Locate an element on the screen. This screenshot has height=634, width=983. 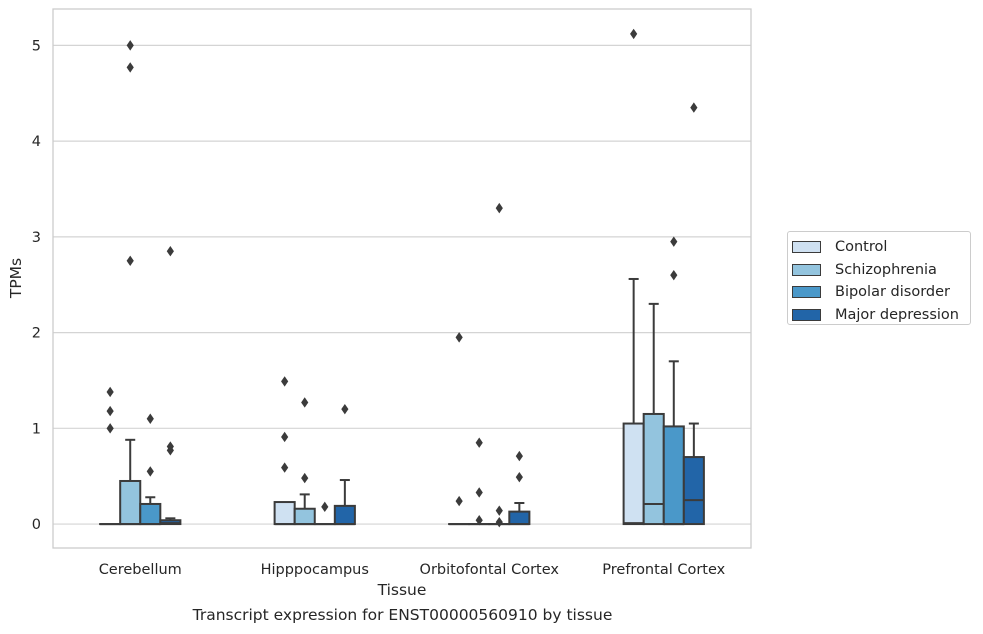
box-hipppocampus-major-depression-iqr is located at coordinates (344, 515).